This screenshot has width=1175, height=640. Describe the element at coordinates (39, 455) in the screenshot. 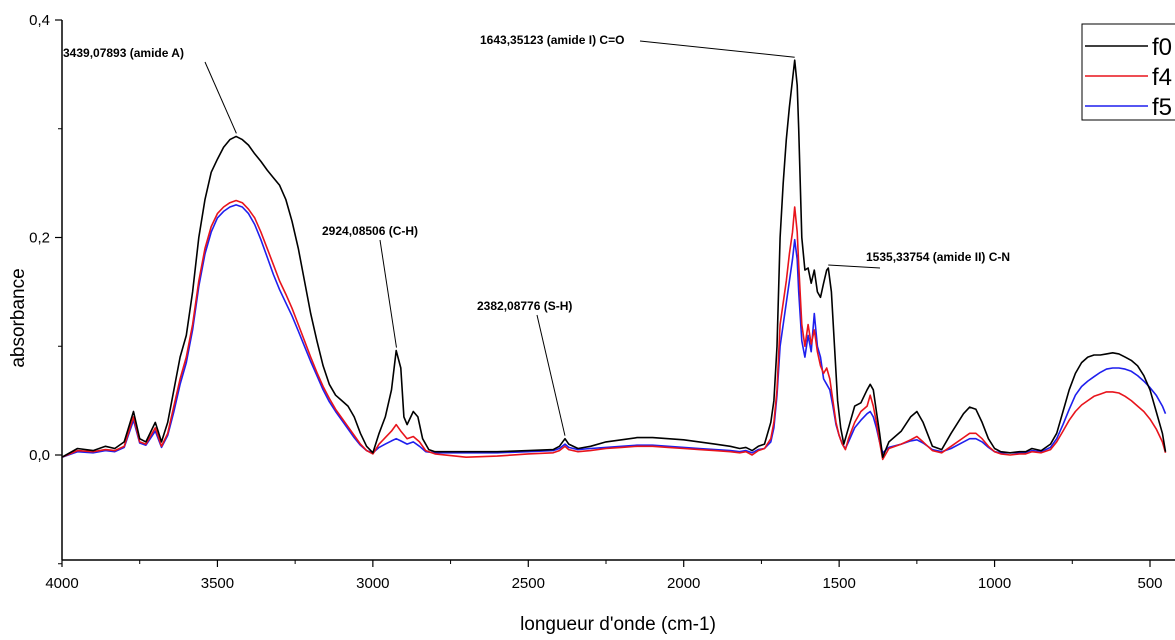

I see `y-tick-label: 0,0` at that location.